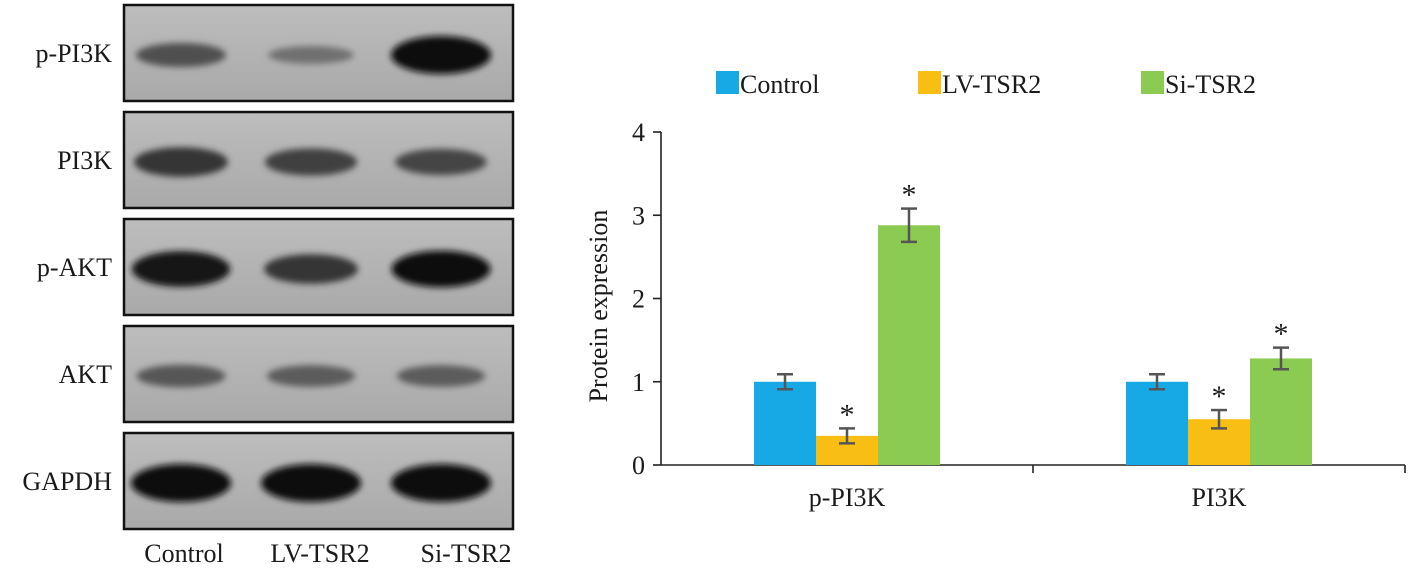 This screenshot has width=1413, height=570. Describe the element at coordinates (74, 267) in the screenshot. I see `blot-row-label: p-AKT` at that location.